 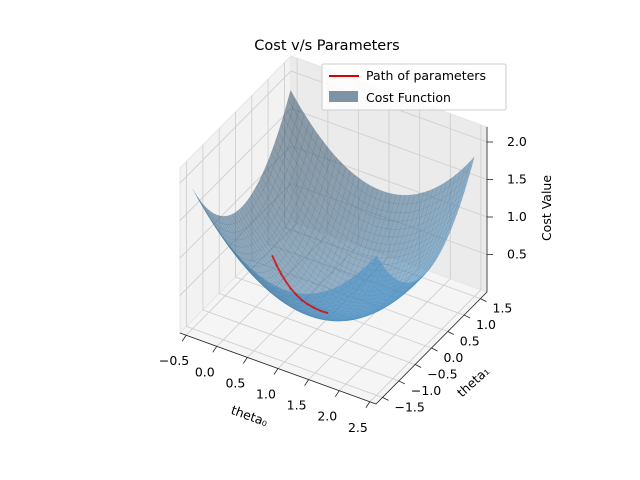 I want to click on legend-box, so click(x=414, y=87).